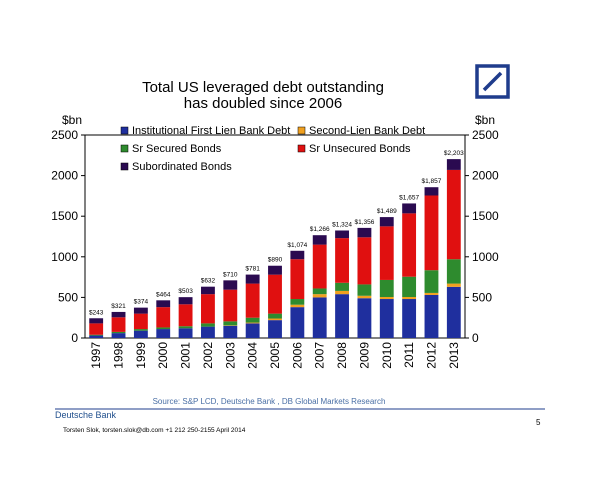 This screenshot has height=480, width=600. I want to click on total-label-1999: $374, so click(141, 302).